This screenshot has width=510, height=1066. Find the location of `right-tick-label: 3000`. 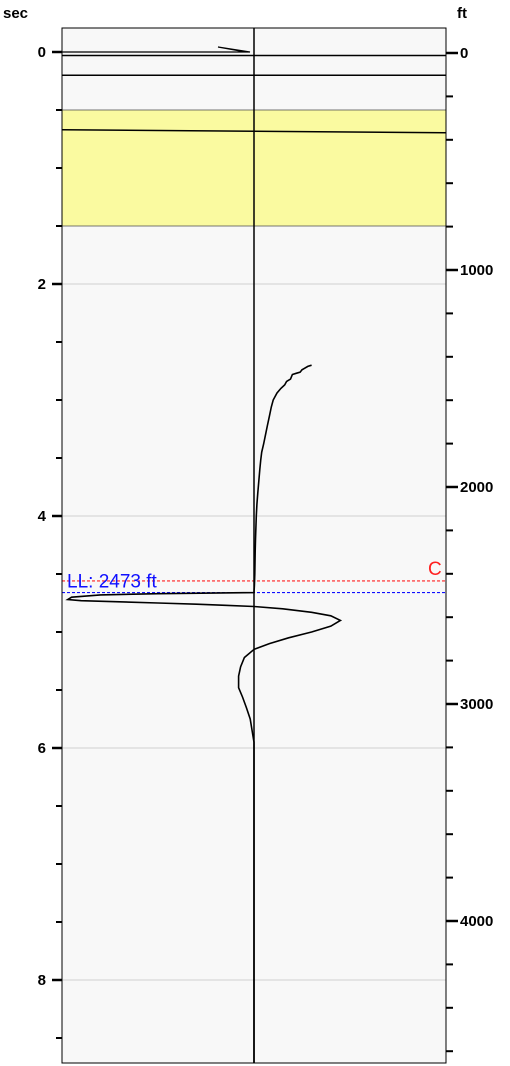

right-tick-label: 3000 is located at coordinates (476, 704).